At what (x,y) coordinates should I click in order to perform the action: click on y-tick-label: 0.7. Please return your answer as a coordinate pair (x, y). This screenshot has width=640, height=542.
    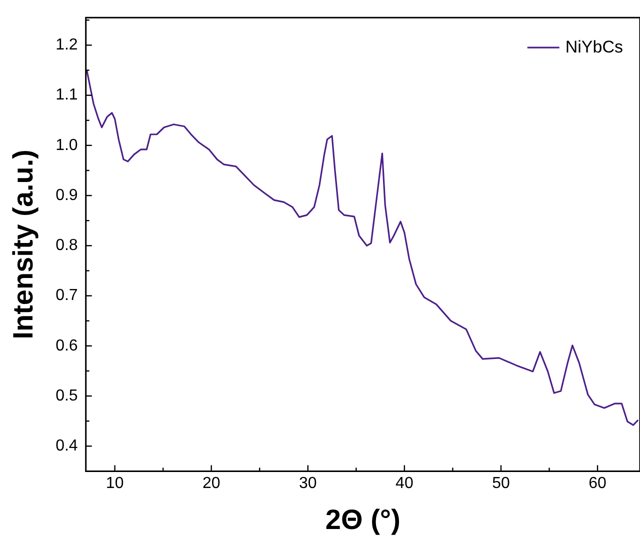
    Looking at the image, I should click on (67, 295).